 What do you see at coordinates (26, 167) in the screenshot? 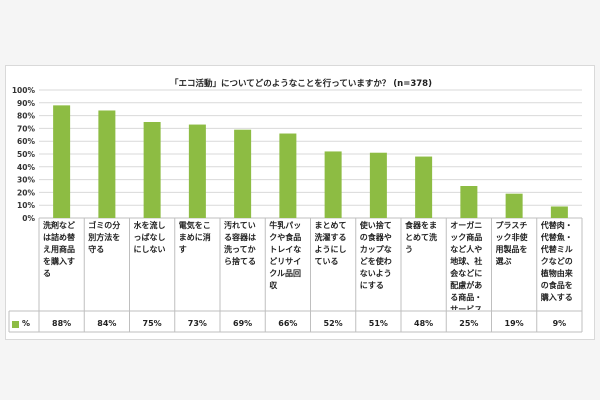
I see `y-tick-label: 40%` at bounding box center [26, 167].